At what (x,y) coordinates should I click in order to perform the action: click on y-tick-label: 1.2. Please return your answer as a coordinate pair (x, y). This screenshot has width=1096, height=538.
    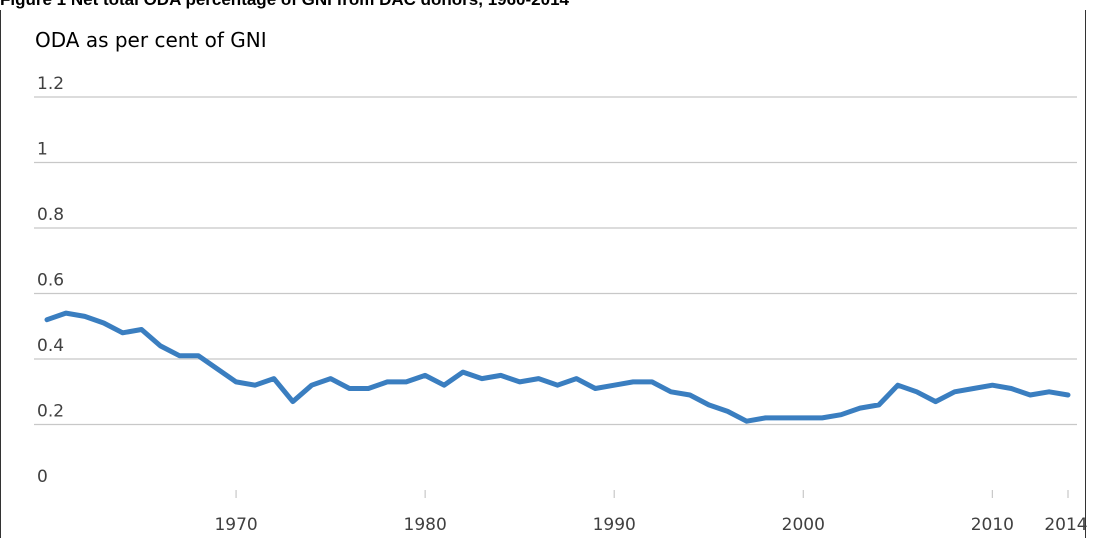
    Looking at the image, I should click on (50, 84).